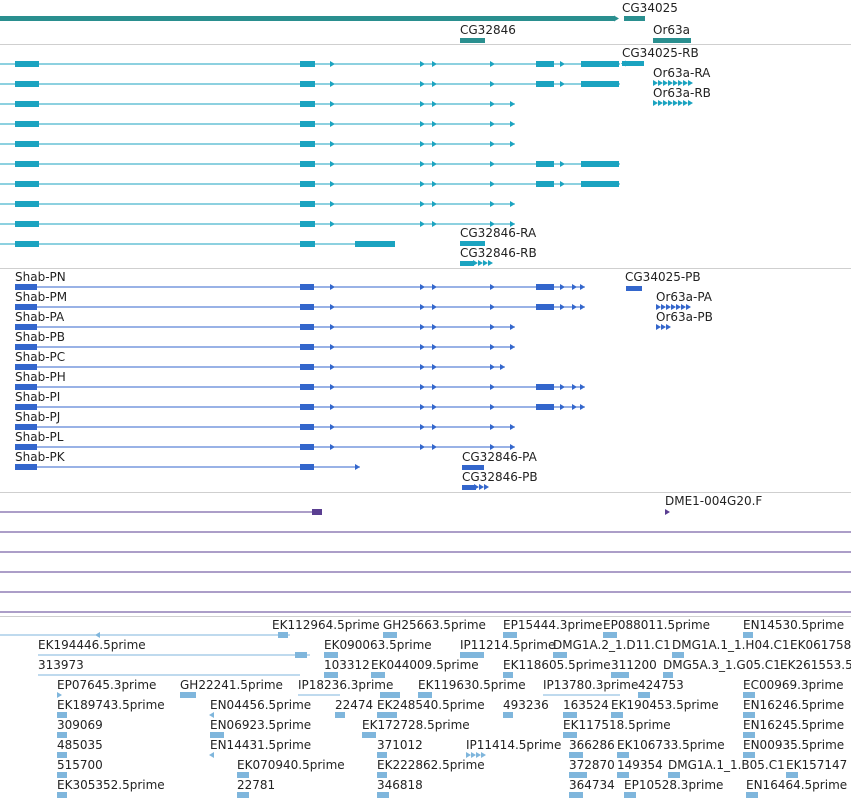 This screenshot has height=801, width=851. I want to click on est-label: 313973, so click(61, 665).